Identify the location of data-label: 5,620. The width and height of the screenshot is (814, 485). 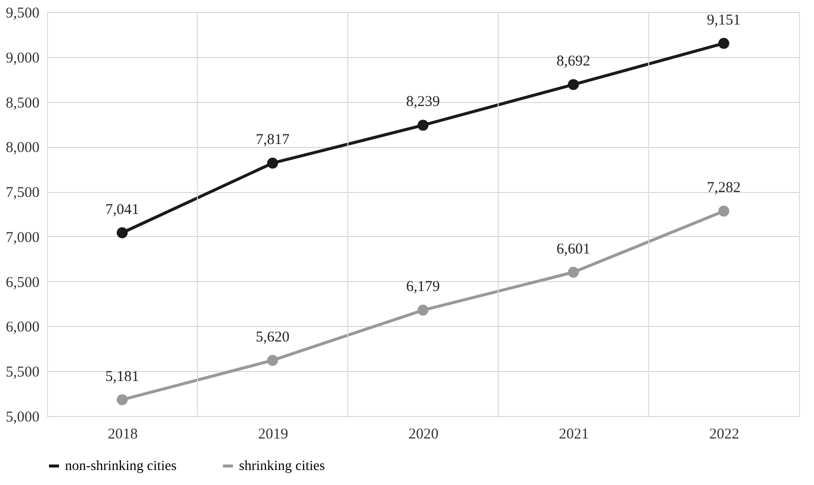
(273, 337).